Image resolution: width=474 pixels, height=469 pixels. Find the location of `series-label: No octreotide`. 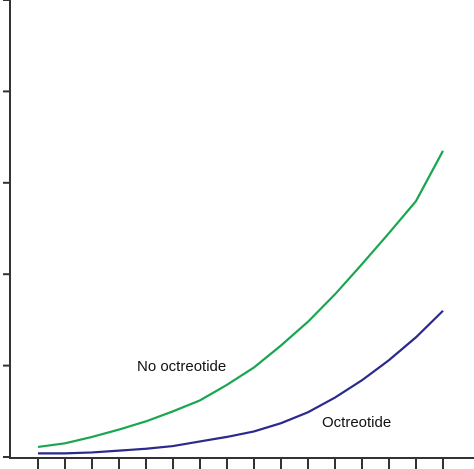

series-label: No octreotide is located at coordinates (181, 366).